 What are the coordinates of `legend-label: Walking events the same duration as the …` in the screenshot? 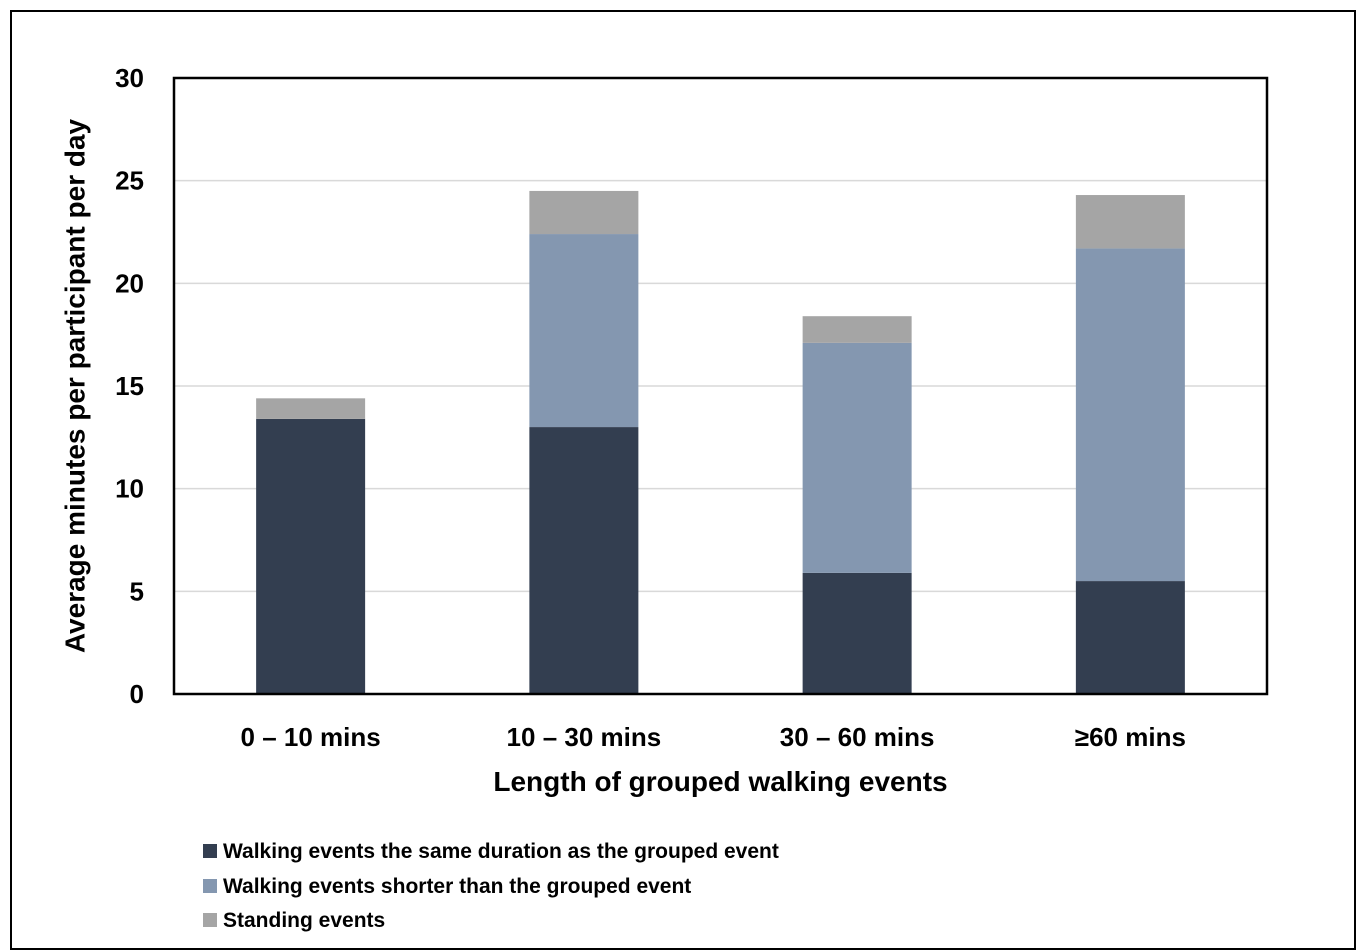 It's located at (501, 851).